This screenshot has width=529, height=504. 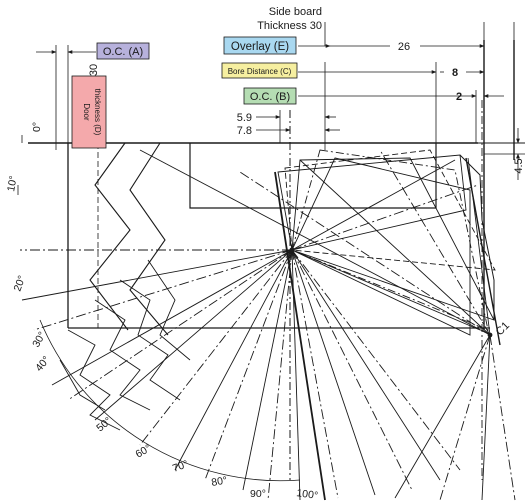 I want to click on angle-80: 80°, so click(x=219, y=481).